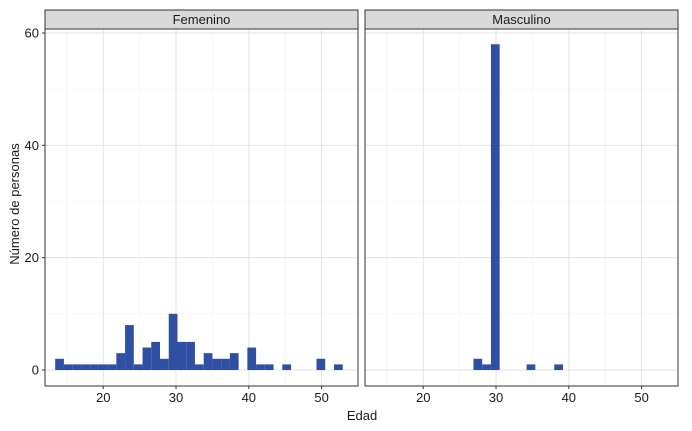 The width and height of the screenshot is (692, 431). I want to click on y-tick-label: 20, so click(32, 257).